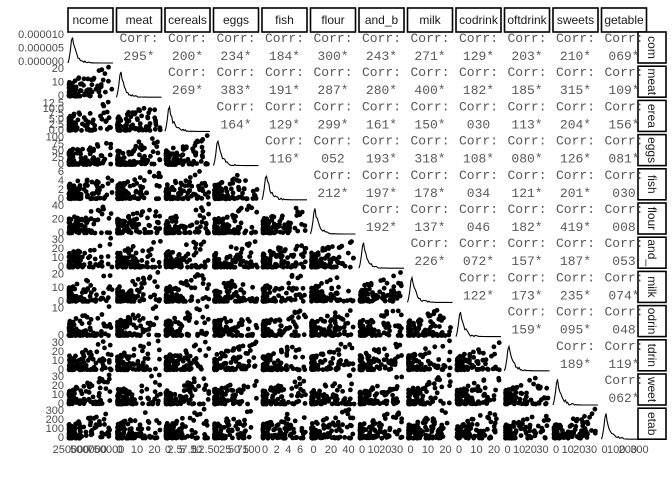  I want to click on panel-milk-flour, so click(332, 289).